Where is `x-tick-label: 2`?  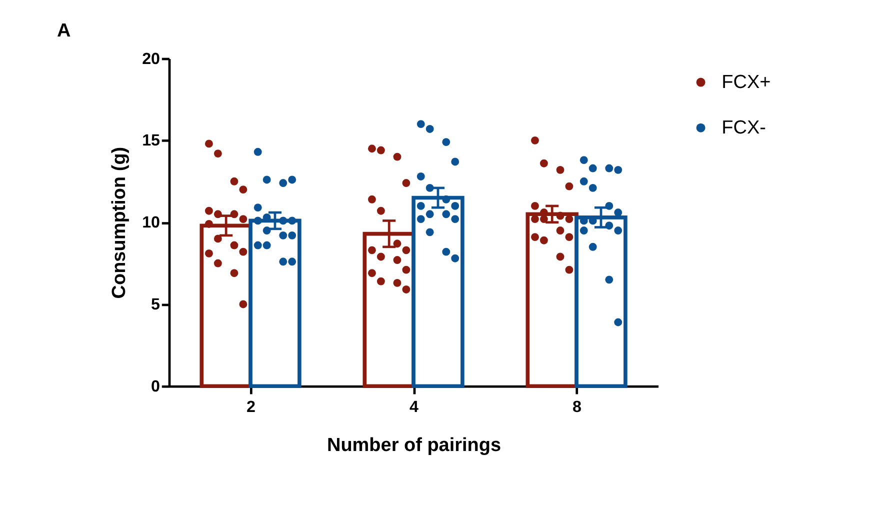
x-tick-label: 2 is located at coordinates (251, 407).